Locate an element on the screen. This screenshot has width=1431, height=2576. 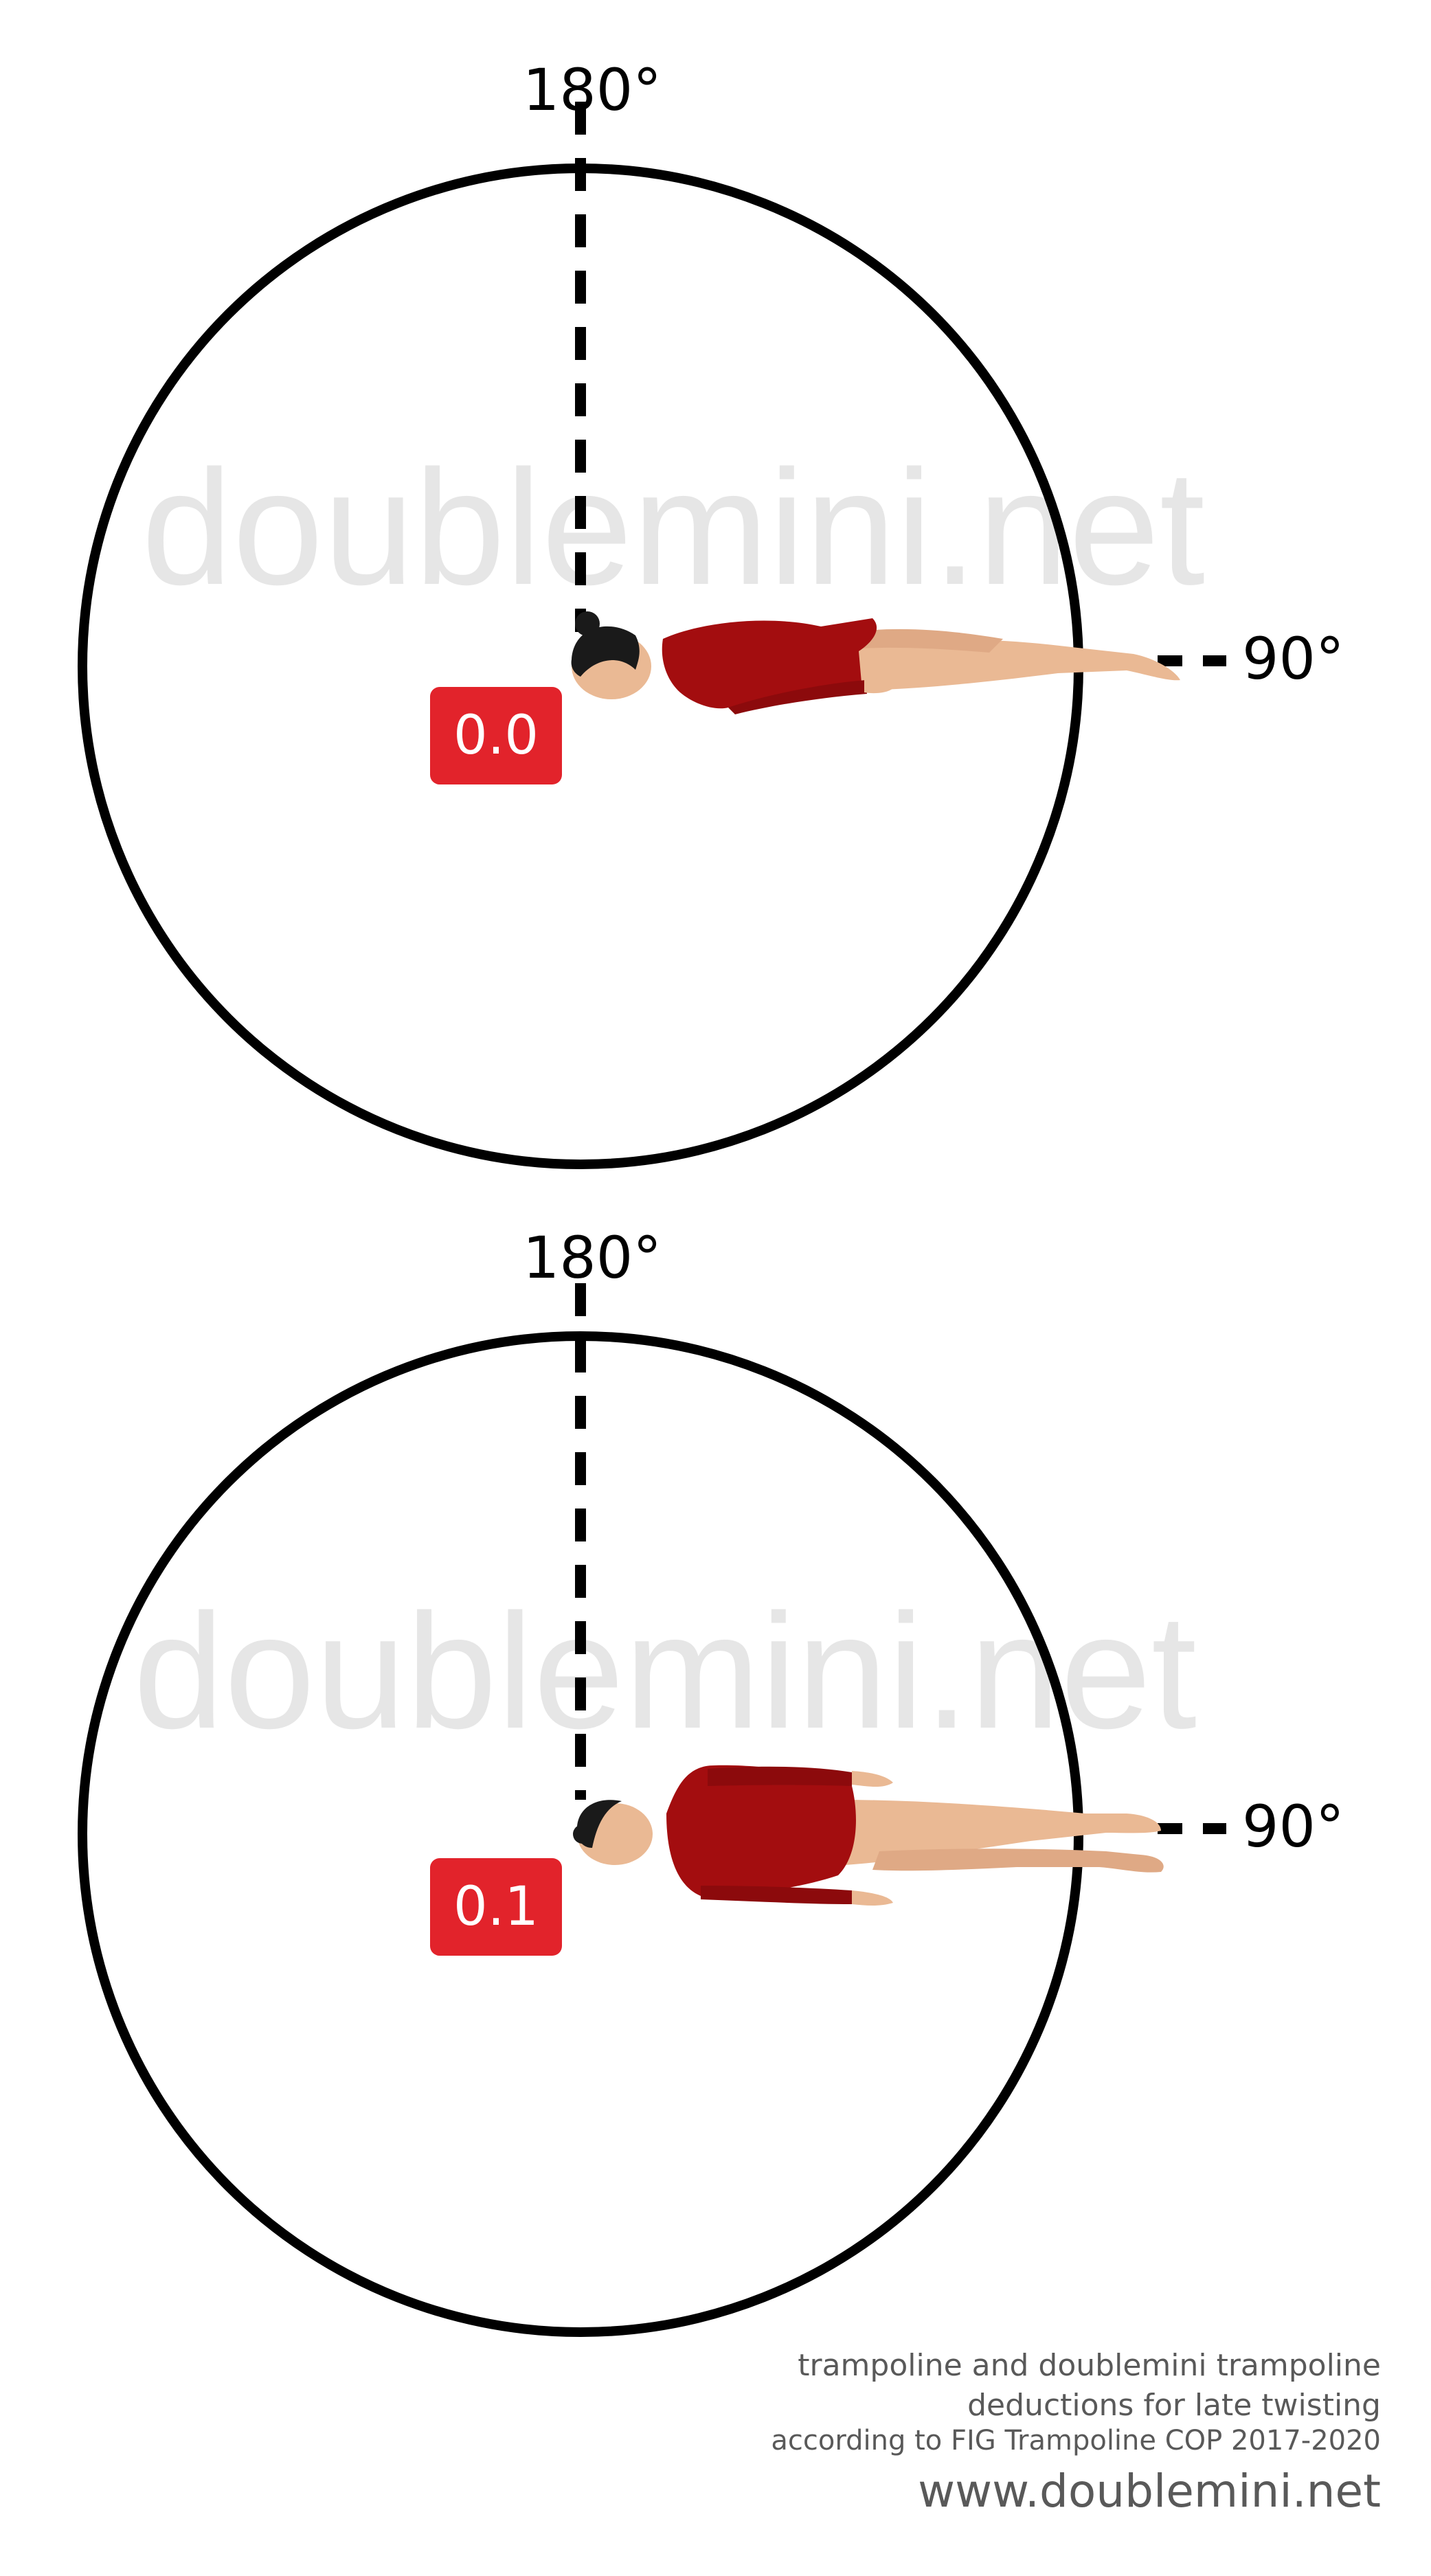
gymnast-figure-prone is located at coordinates (875, 662).